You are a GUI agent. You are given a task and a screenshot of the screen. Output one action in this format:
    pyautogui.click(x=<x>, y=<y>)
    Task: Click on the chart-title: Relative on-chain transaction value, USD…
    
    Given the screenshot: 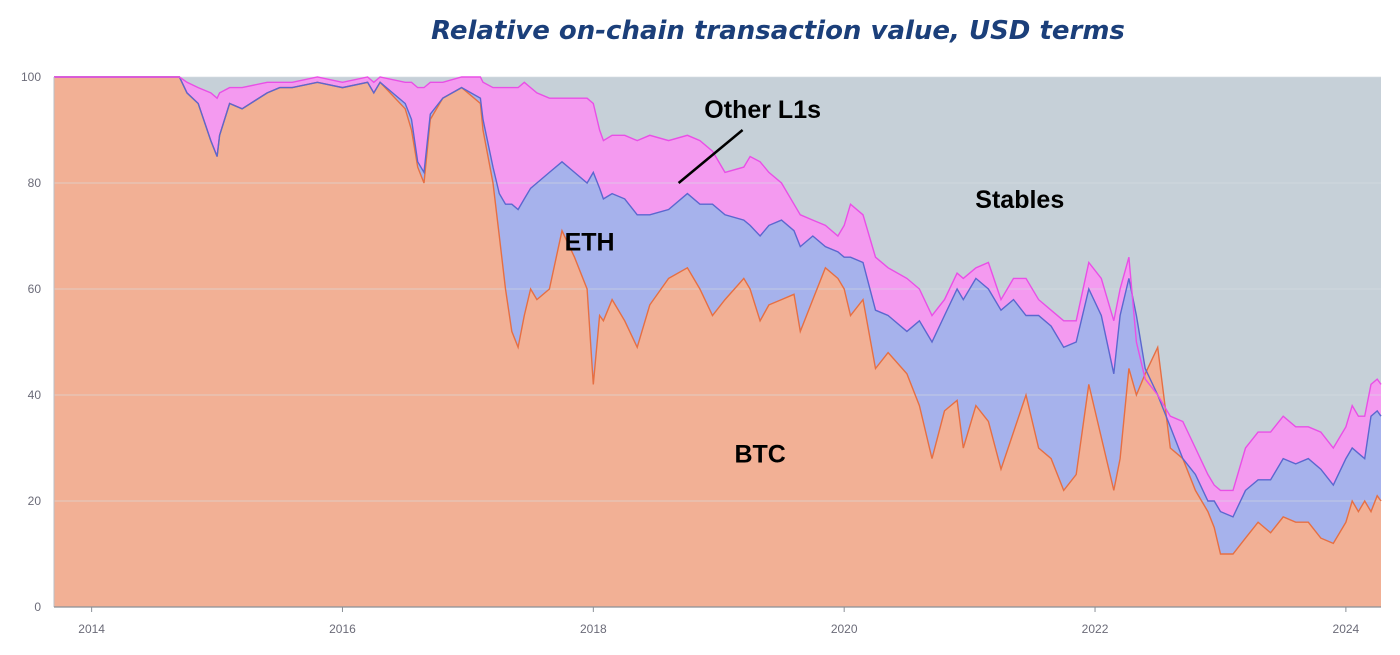 What is the action you would take?
    pyautogui.click(x=778, y=31)
    